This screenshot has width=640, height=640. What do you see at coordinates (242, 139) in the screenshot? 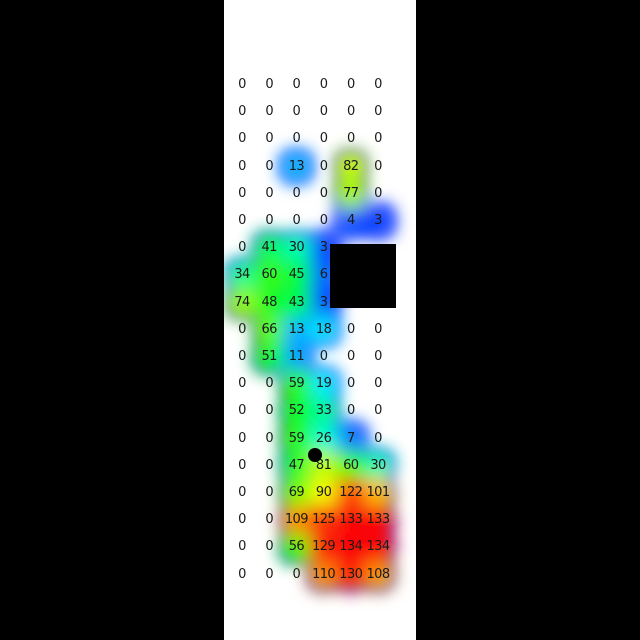
I see `cell-value-r2-c0: 0` at bounding box center [242, 139].